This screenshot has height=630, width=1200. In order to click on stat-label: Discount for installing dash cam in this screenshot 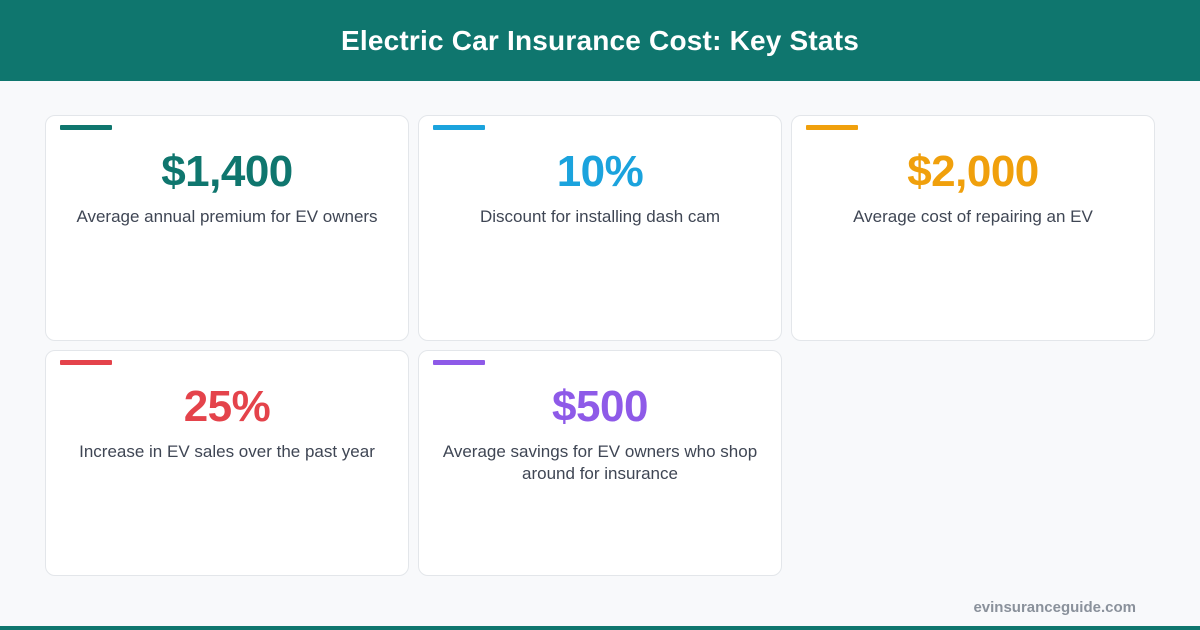, I will do `click(599, 216)`.